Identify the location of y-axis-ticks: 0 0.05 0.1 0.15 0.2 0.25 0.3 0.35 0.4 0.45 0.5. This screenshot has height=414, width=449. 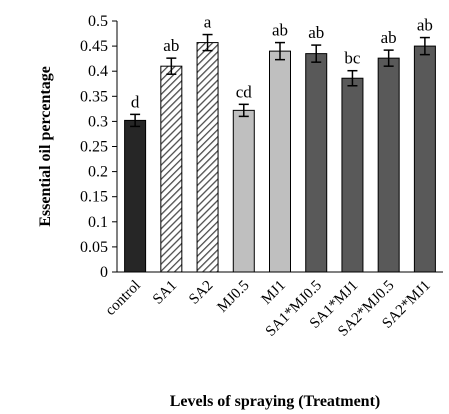
(98, 147).